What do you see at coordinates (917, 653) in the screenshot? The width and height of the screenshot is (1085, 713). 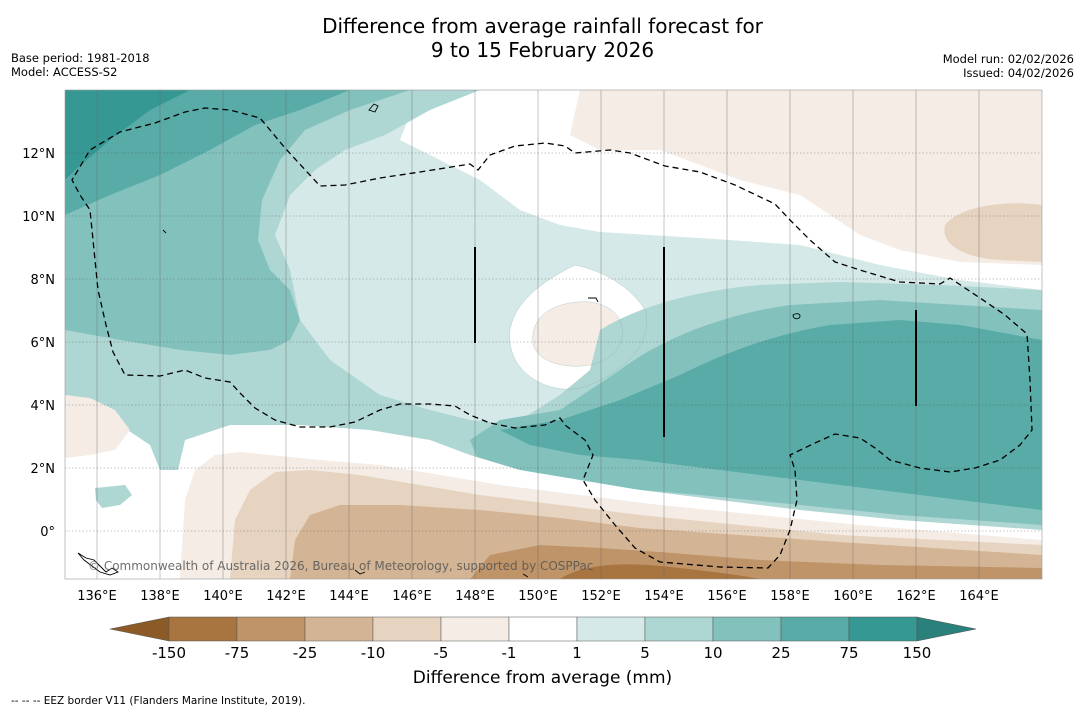 I see `colorbar-label-150: 150` at bounding box center [917, 653].